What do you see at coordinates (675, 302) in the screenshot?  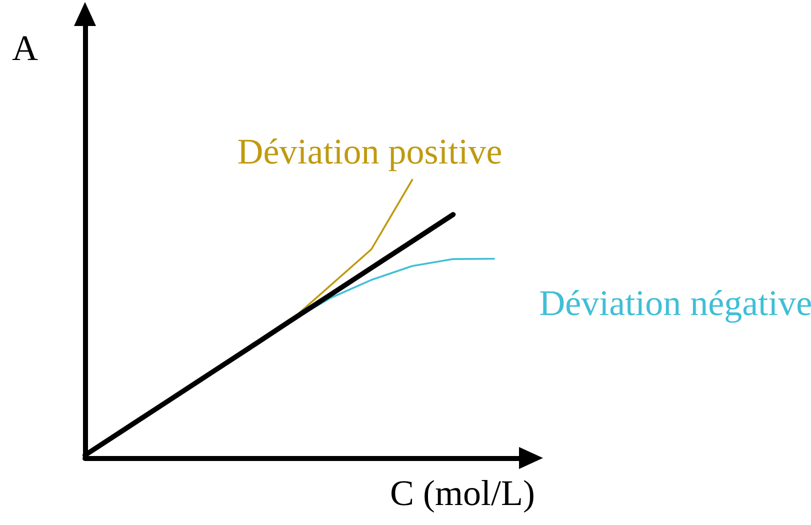 I see `series-label: Déviation négative` at bounding box center [675, 302].